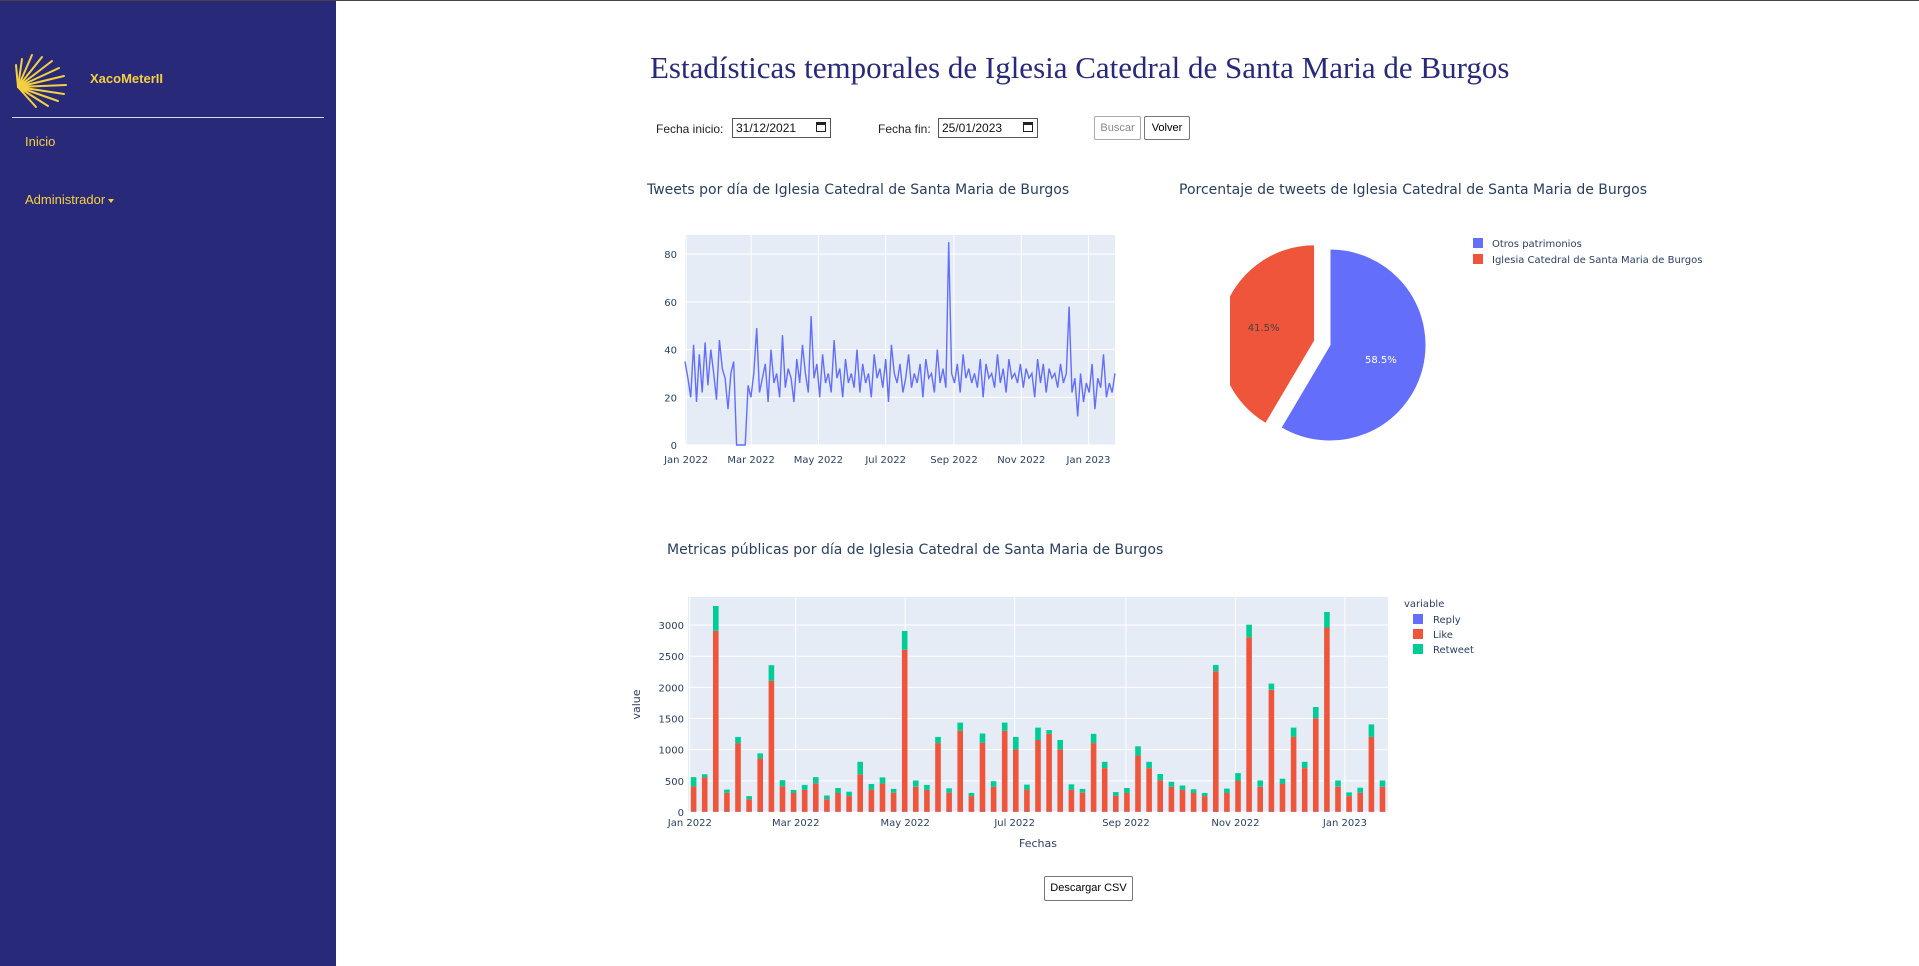 The height and width of the screenshot is (966, 1919). Describe the element at coordinates (1443, 635) in the screenshot. I see `legend-label: Like` at that location.